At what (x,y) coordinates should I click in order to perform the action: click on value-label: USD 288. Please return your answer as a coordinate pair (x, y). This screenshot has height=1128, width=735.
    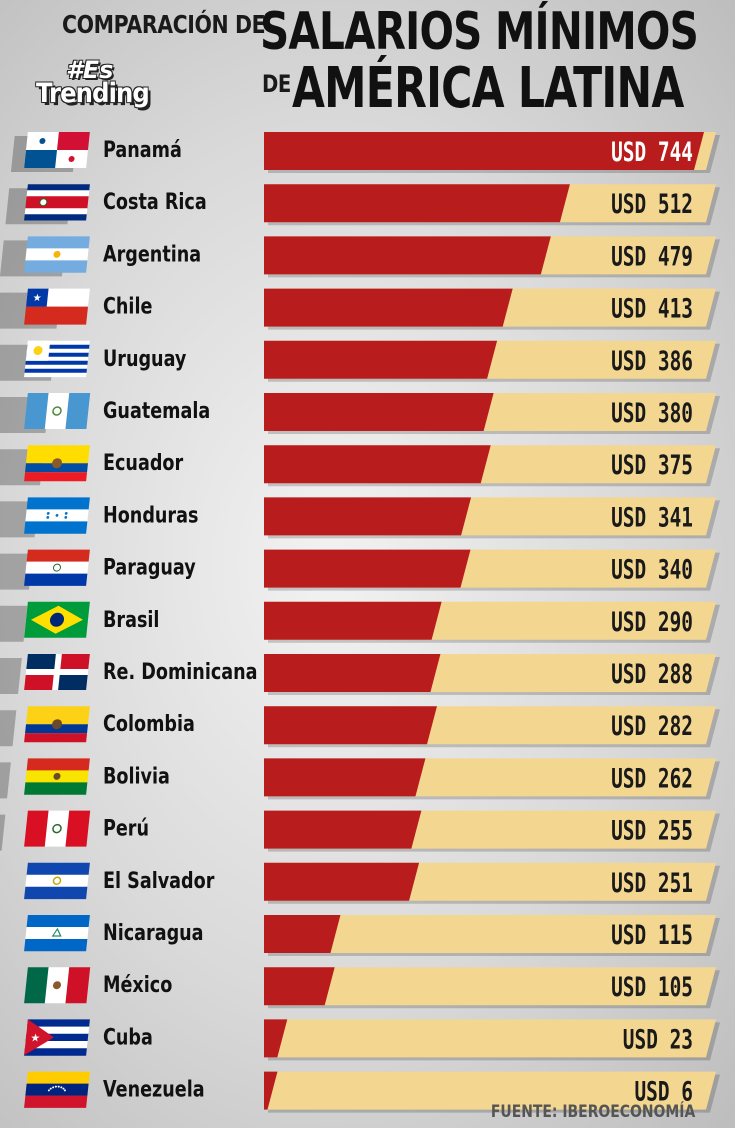
    Looking at the image, I should click on (652, 674).